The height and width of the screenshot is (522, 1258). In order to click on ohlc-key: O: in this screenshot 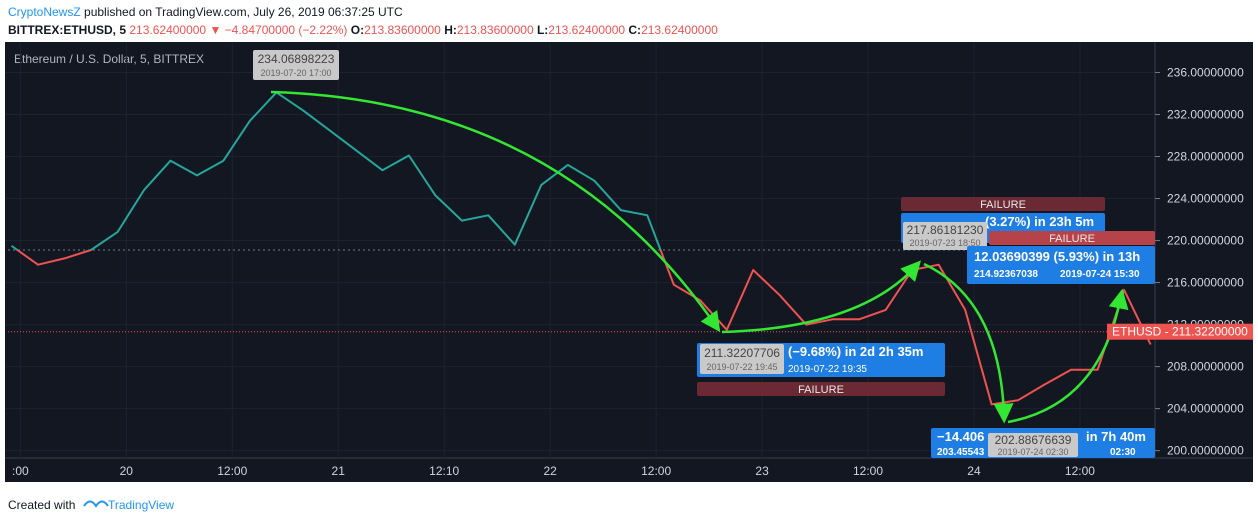, I will do `click(357, 30)`.